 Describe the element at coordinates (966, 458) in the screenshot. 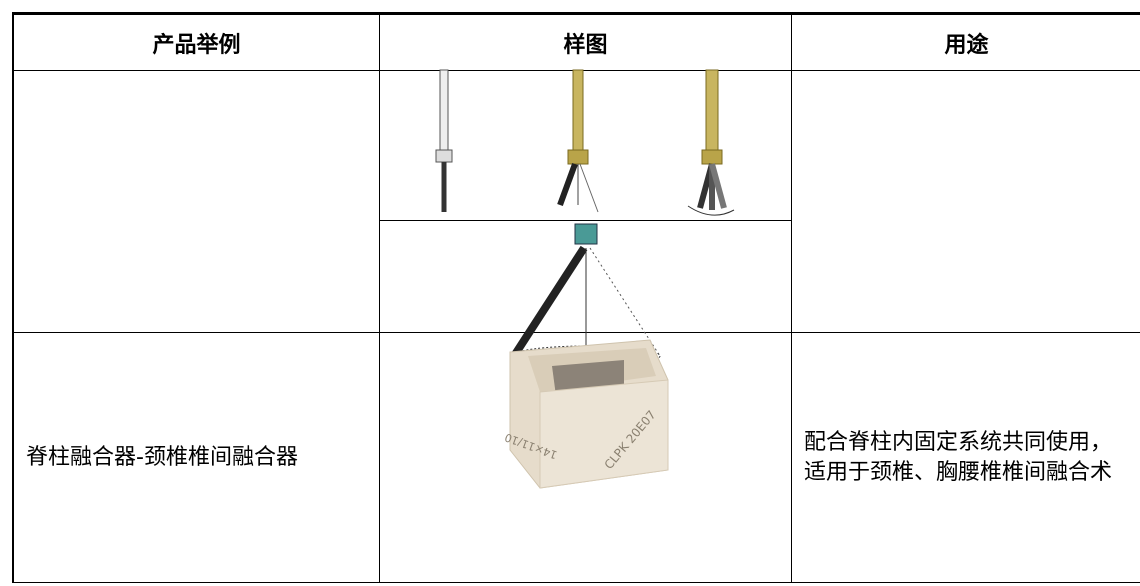

I see `usage-cell: 配合脊柱内固定系统共同使用，适用于颈椎、胸腰椎椎间融合术` at that location.